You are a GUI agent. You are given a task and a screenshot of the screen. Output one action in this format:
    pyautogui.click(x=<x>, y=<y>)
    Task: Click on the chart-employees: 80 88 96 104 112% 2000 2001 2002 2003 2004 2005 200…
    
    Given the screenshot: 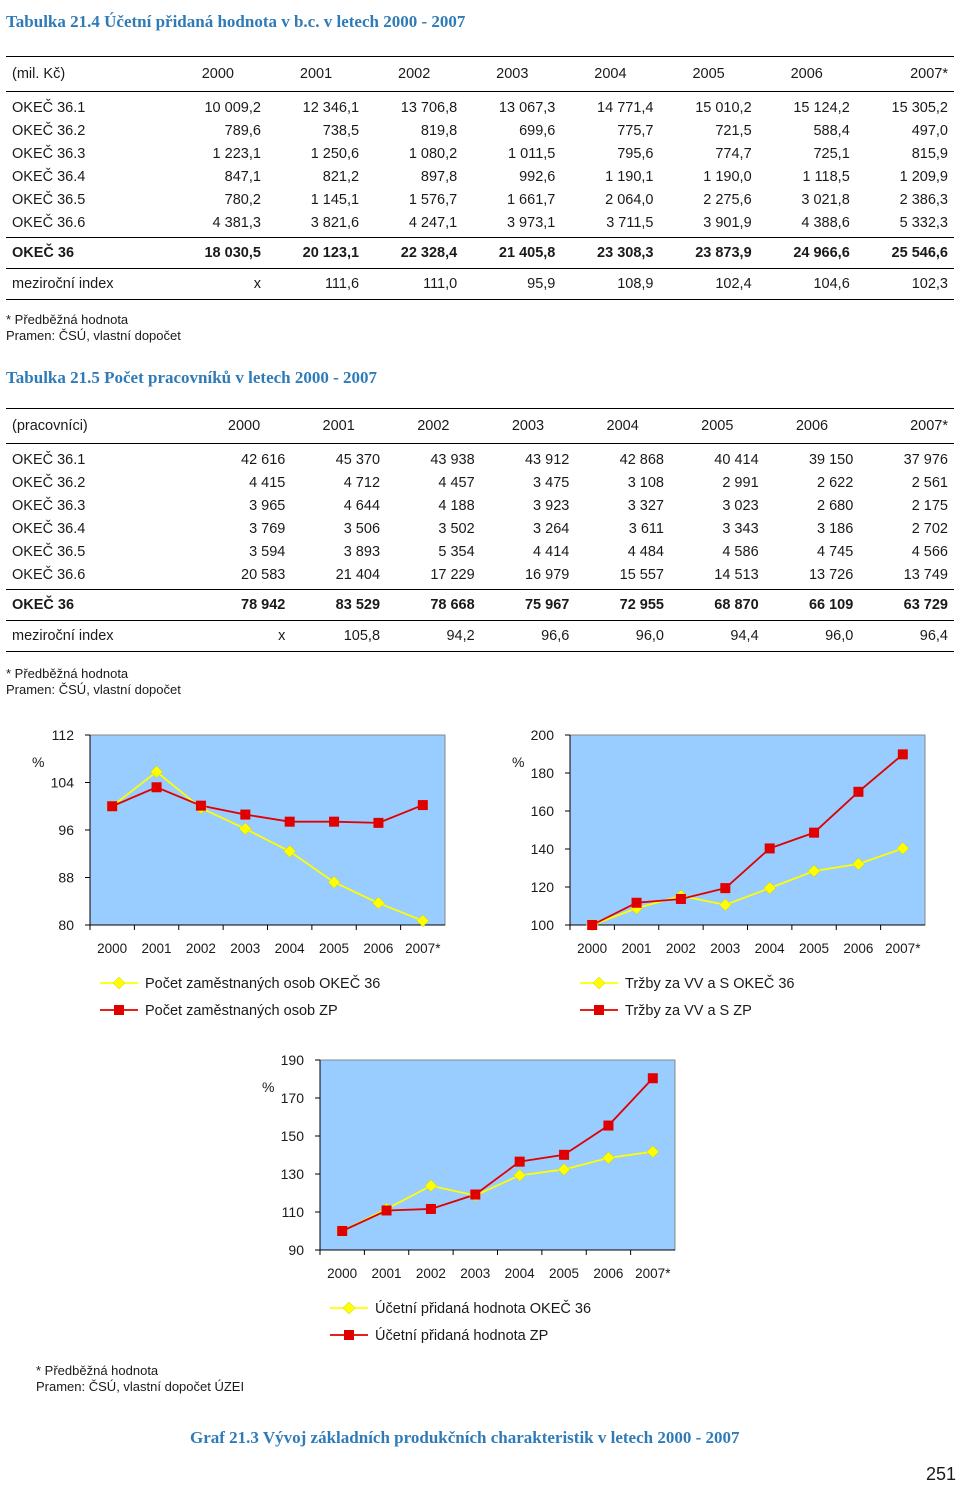 What is the action you would take?
    pyautogui.click(x=239, y=873)
    